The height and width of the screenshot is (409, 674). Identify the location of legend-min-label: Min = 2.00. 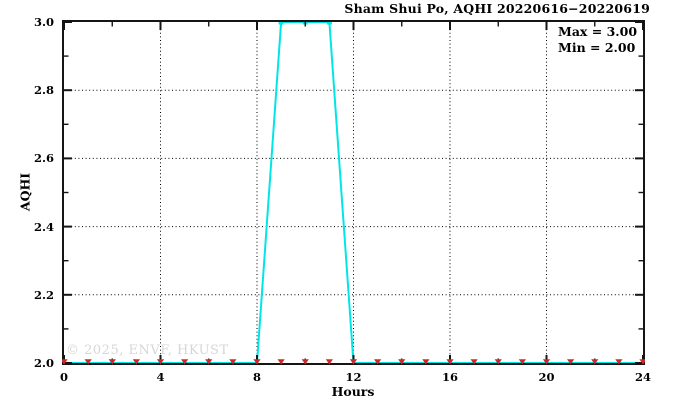
(597, 47).